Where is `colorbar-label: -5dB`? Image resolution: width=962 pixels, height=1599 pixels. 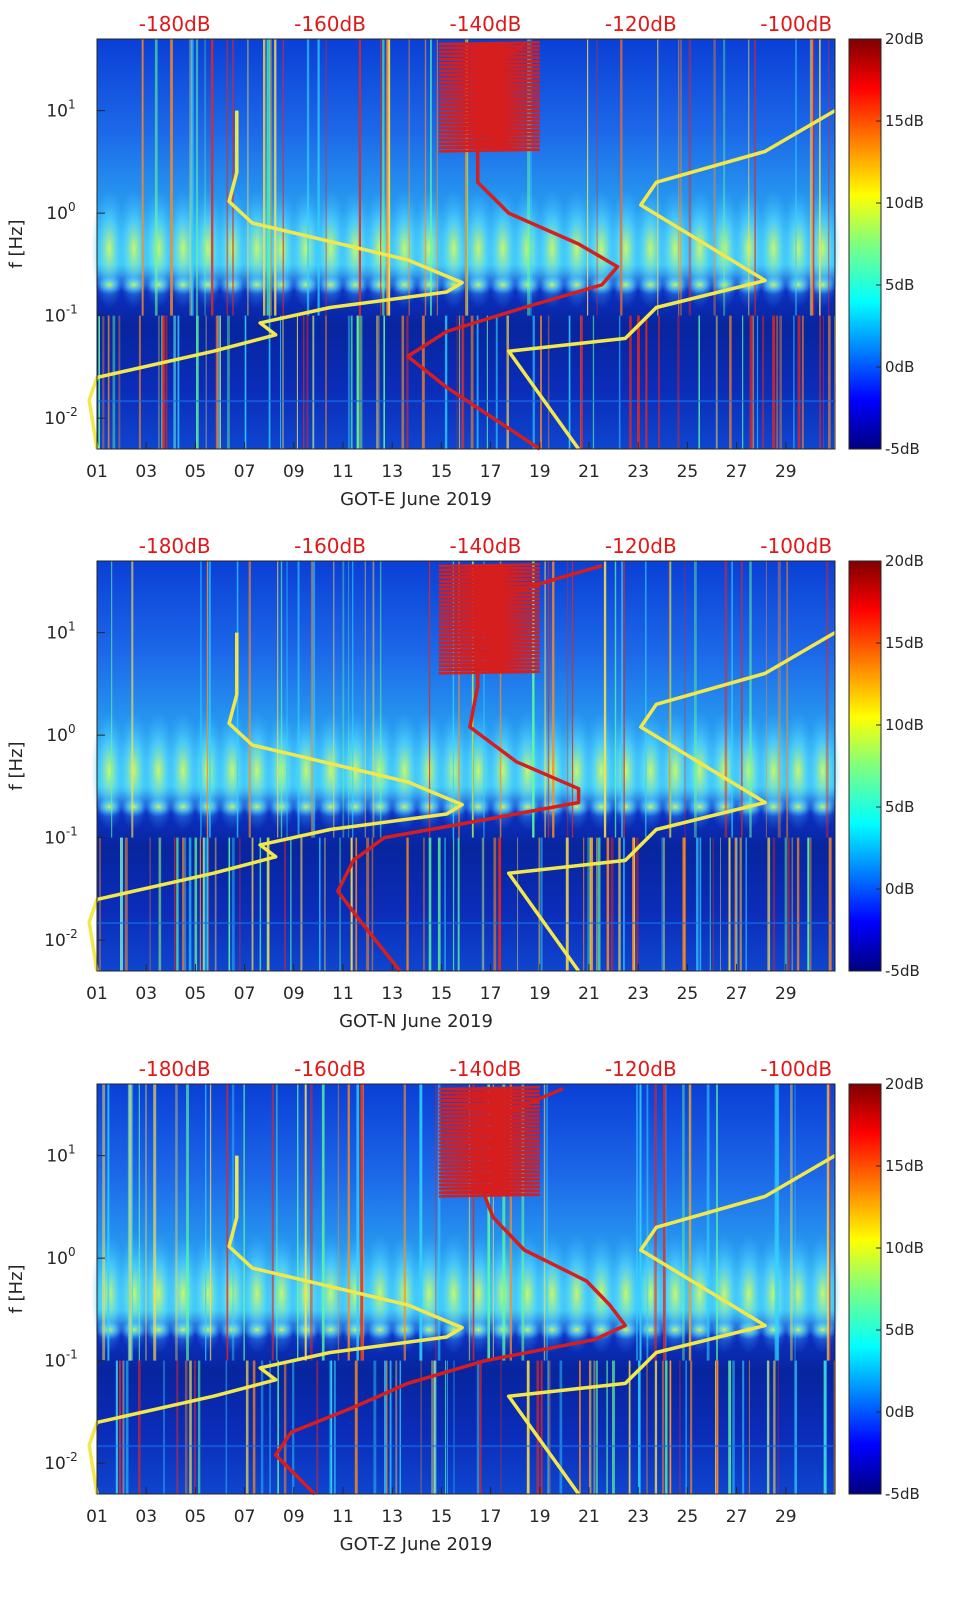 colorbar-label: -5dB is located at coordinates (902, 1494).